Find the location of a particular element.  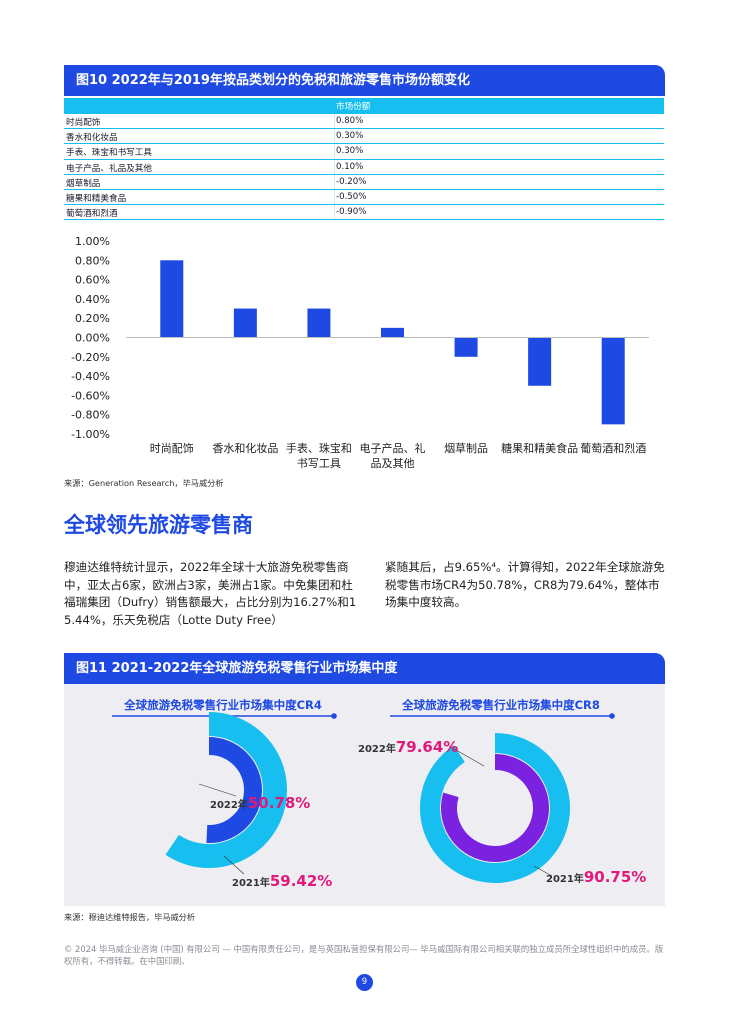

cr4-chart-title: 全球旅游免税零售行业市场集中度CR4 is located at coordinates (222, 705).